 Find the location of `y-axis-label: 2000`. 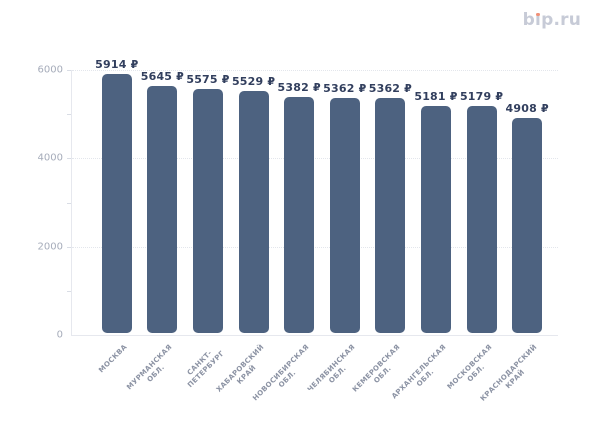

y-axis-label: 2000 is located at coordinates (50, 247).